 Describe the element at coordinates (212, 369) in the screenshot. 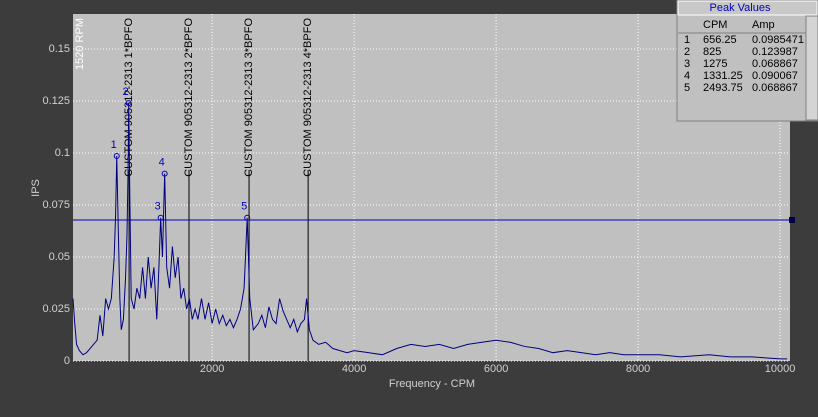

I see `x-tick-label: 2000` at that location.